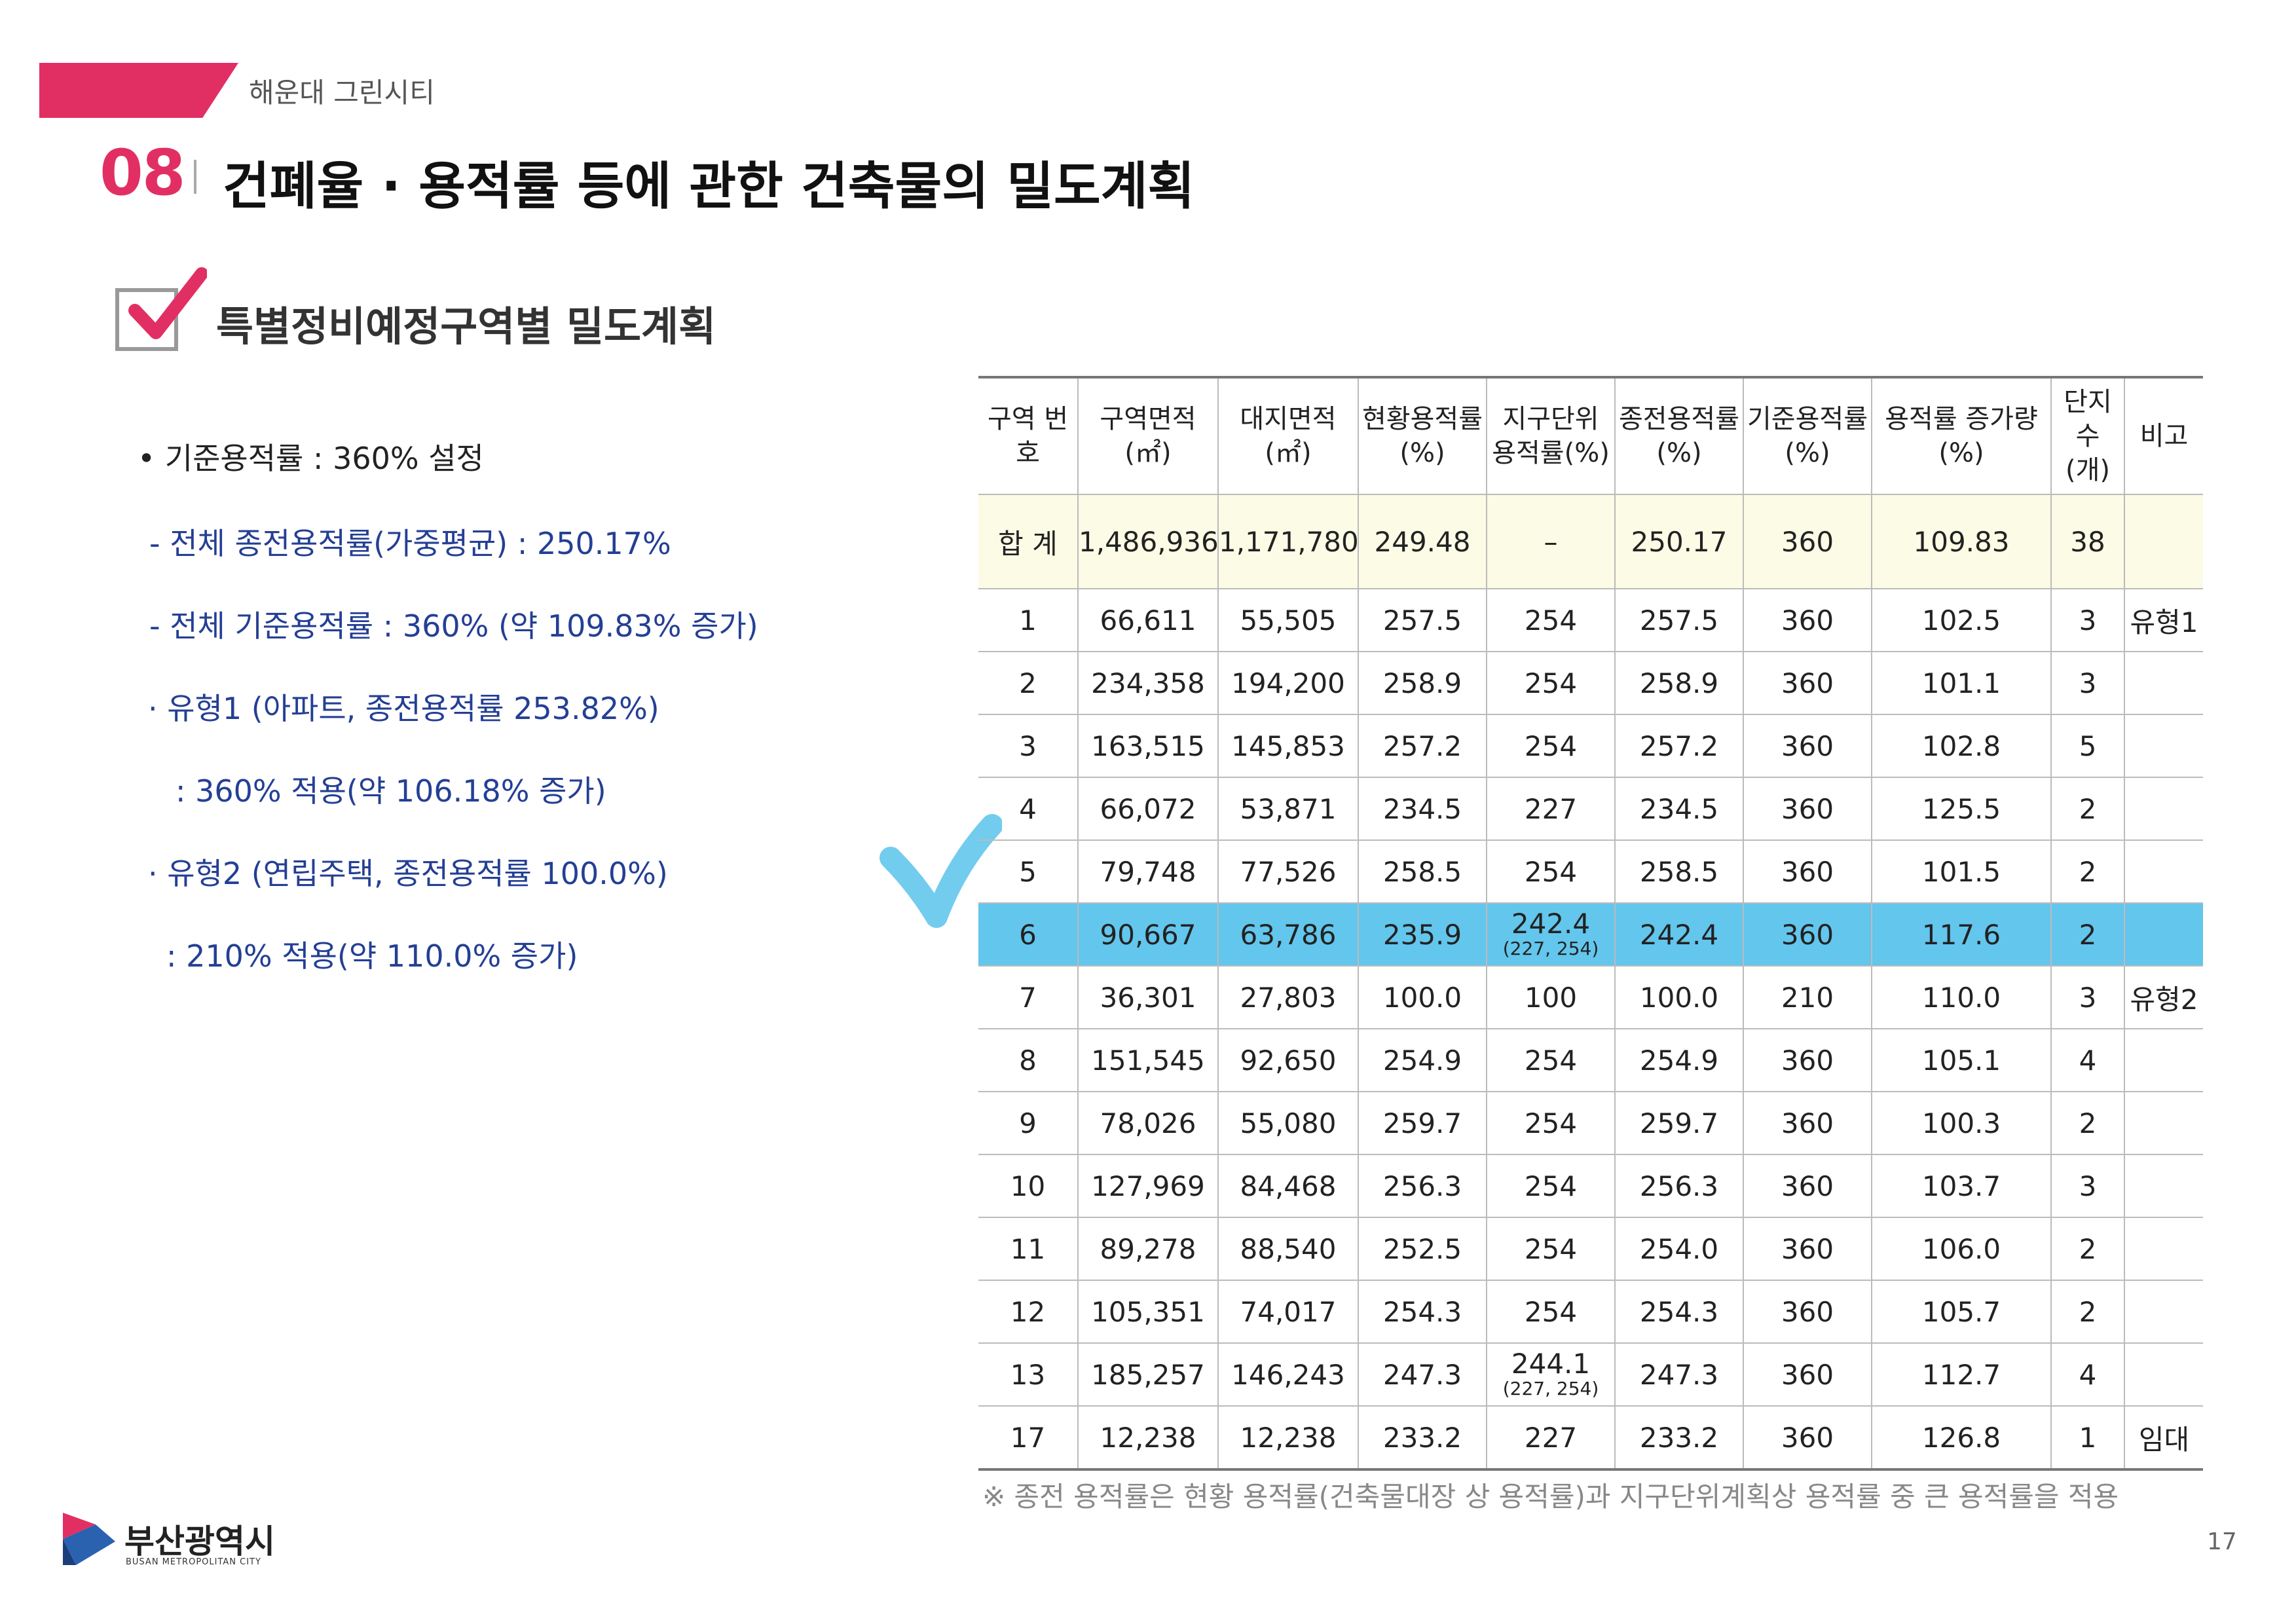  Describe the element at coordinates (1288, 1186) in the screenshot. I see `cell-site-area: 84,468` at that location.